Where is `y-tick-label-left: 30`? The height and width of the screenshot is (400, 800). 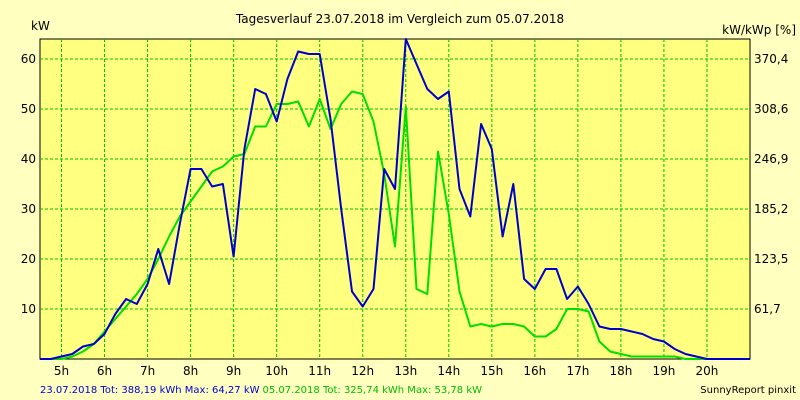
y-tick-label-left: 30 is located at coordinates (28, 209).